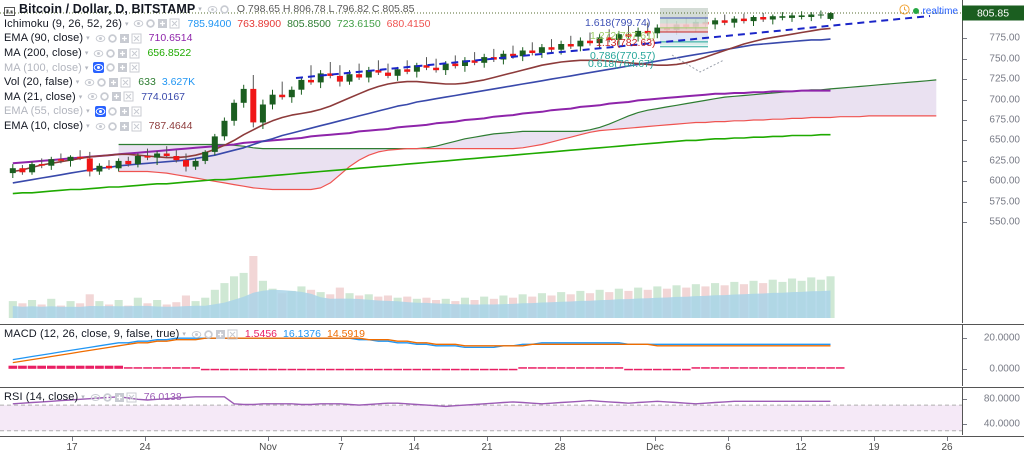 This screenshot has height=456, width=1024. I want to click on macd-plot-area, so click(481, 355).